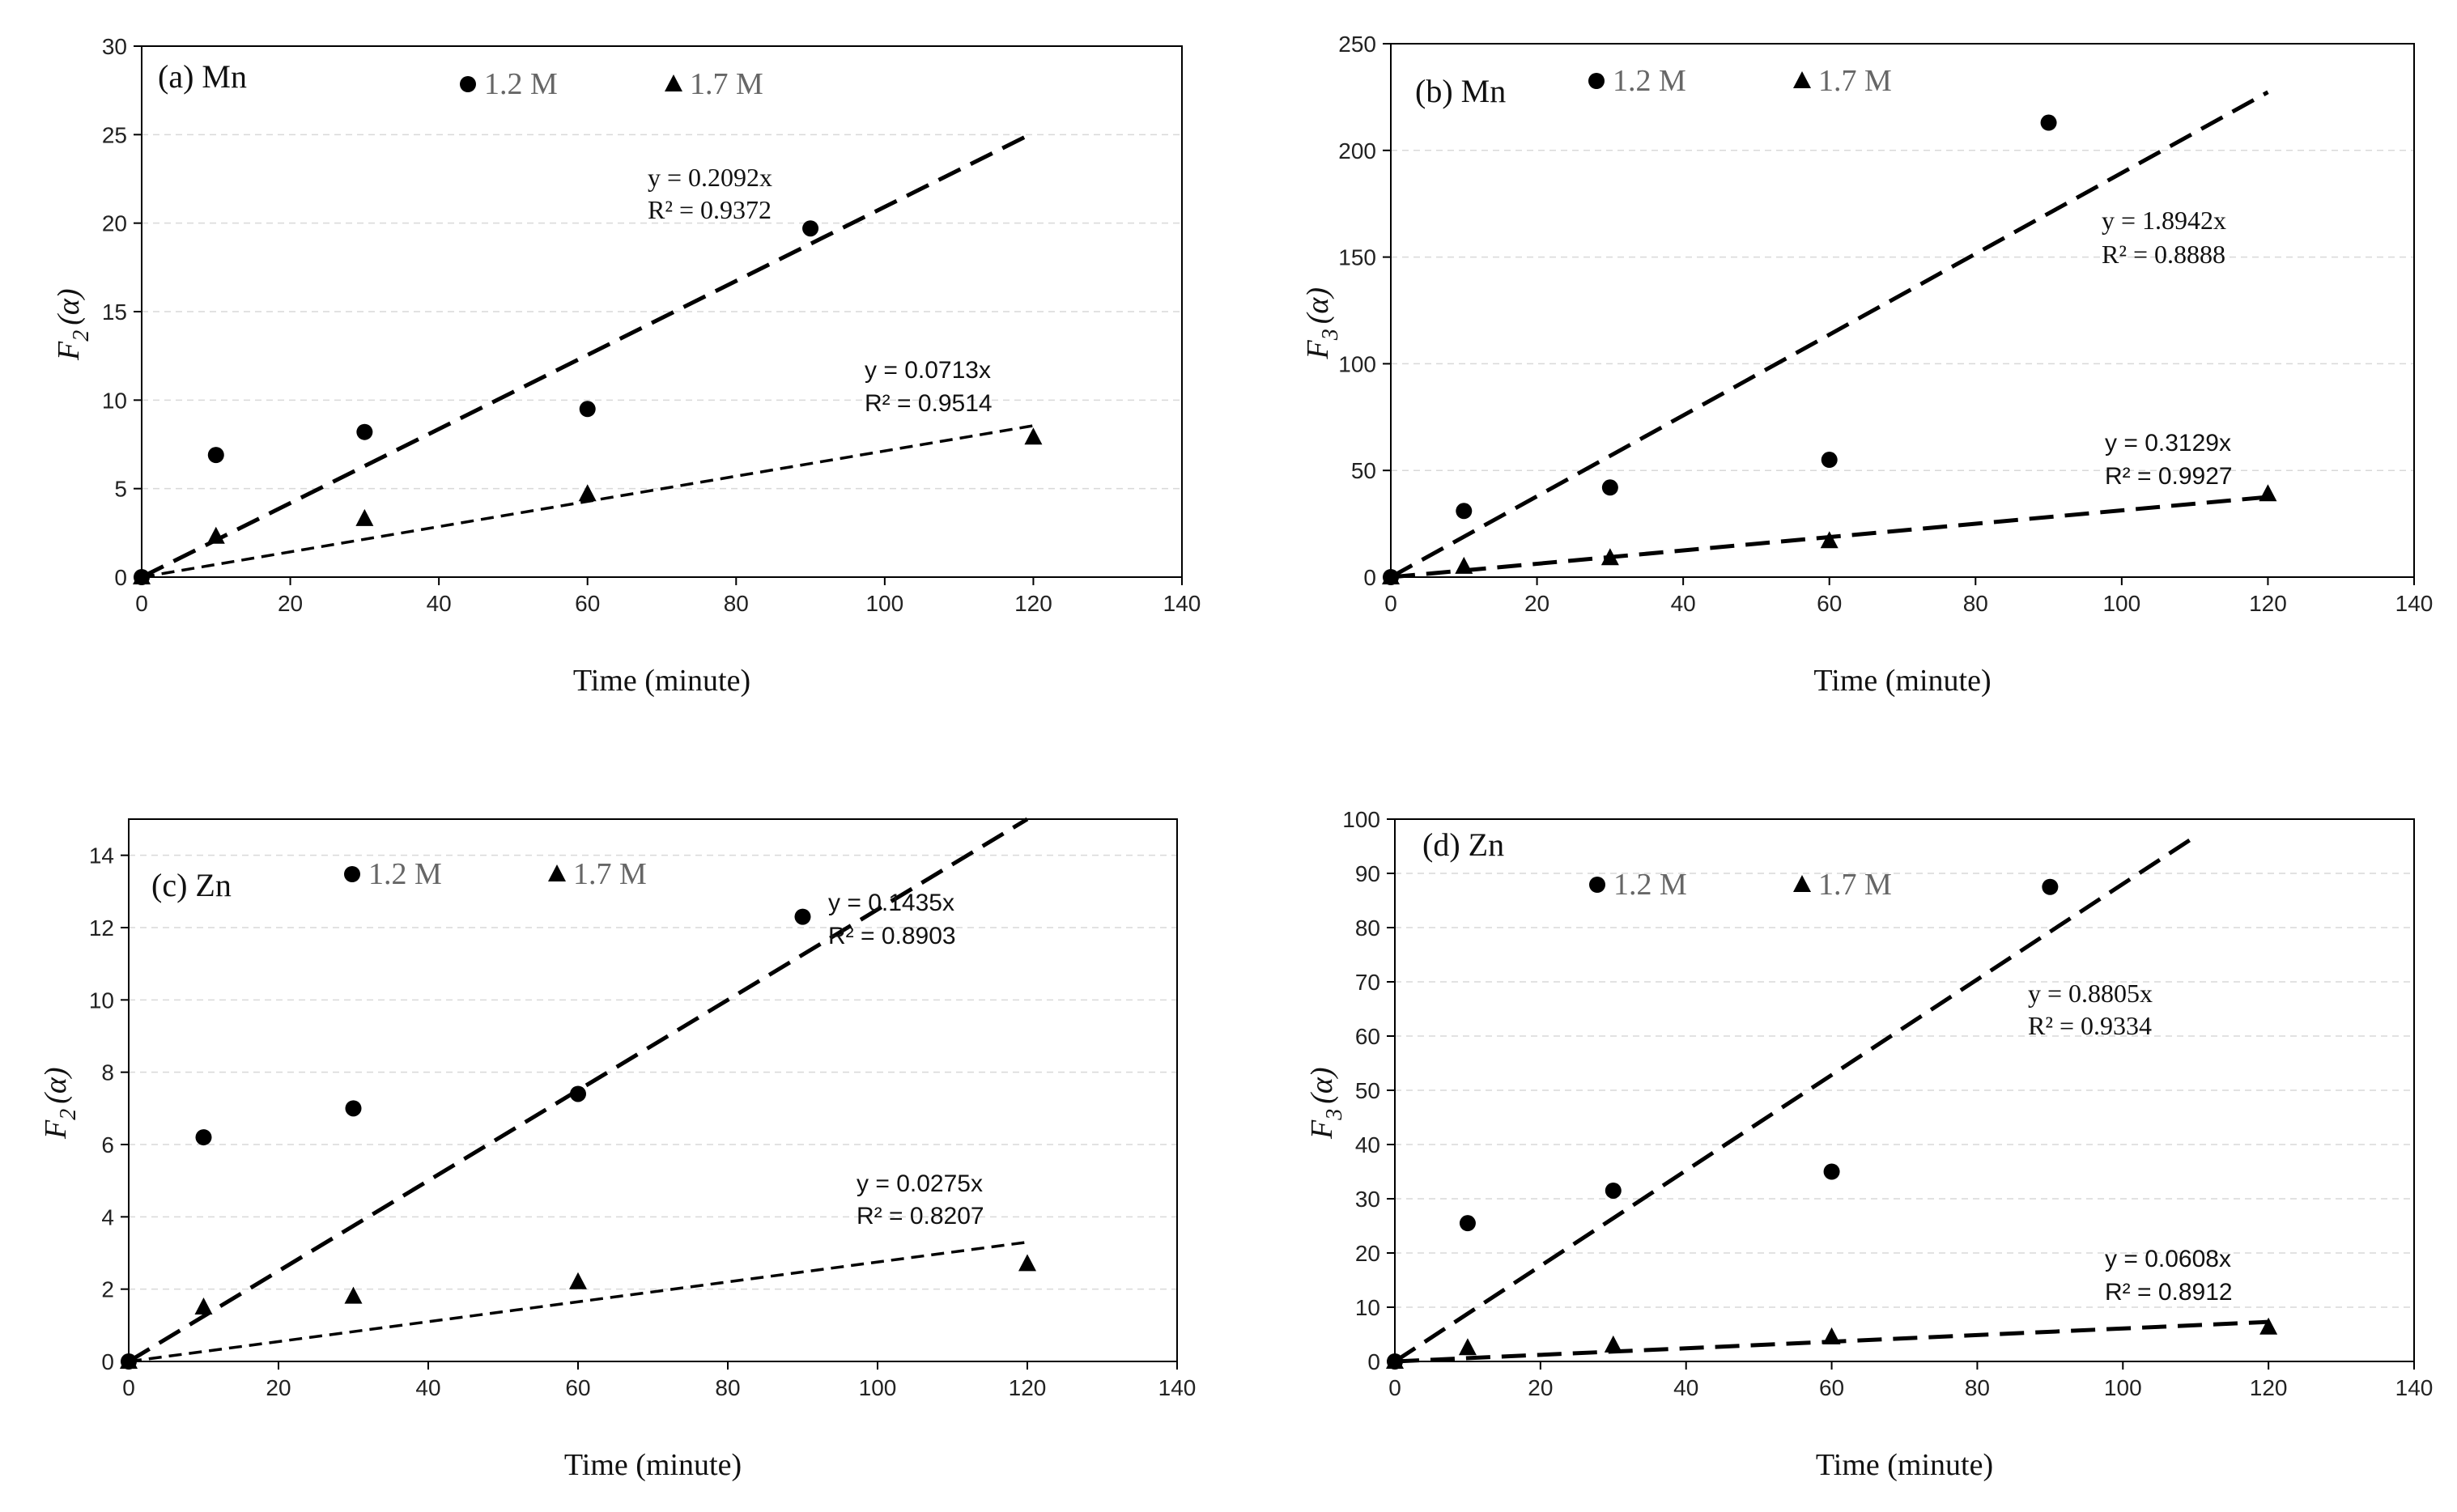 This screenshot has height=1512, width=2457. I want to click on y-tick-label: 14, so click(101, 856).